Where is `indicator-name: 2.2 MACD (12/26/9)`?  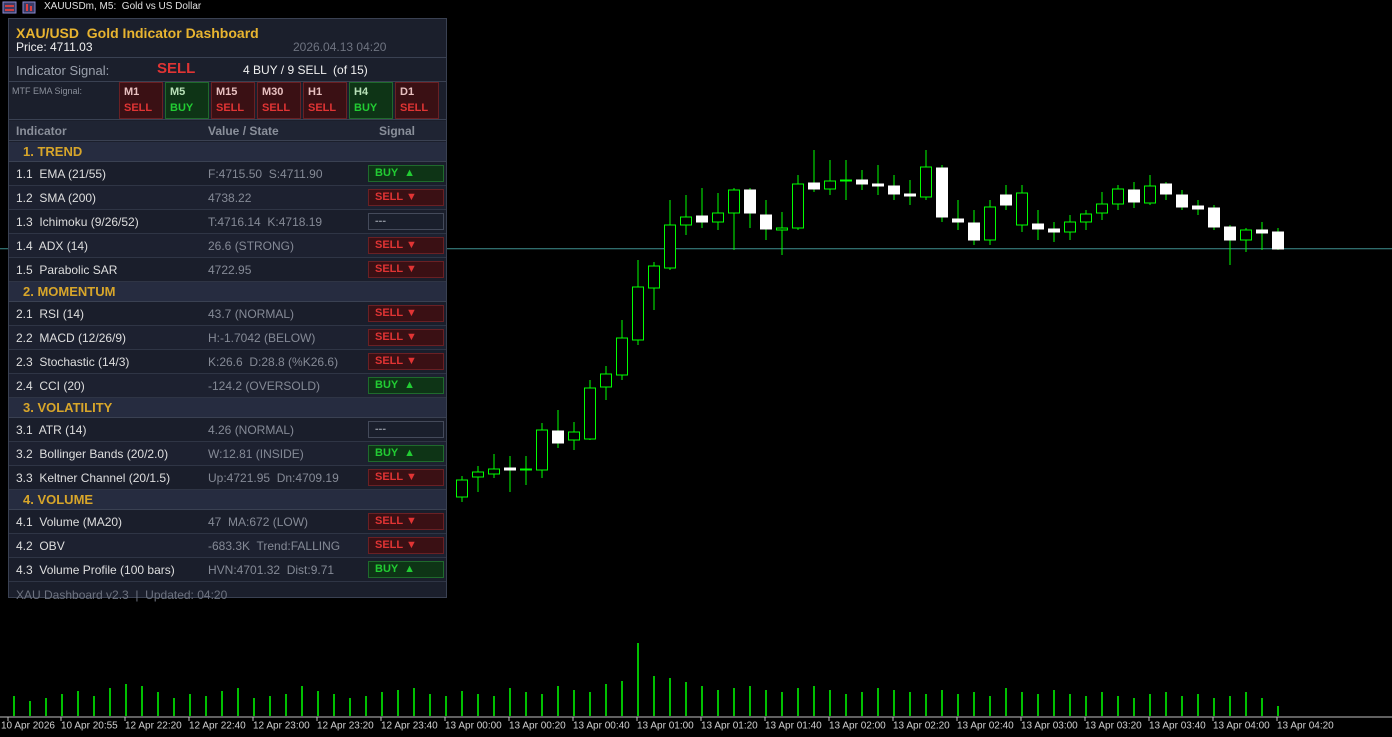
indicator-name: 2.2 MACD (12/26/9) is located at coordinates (71, 338).